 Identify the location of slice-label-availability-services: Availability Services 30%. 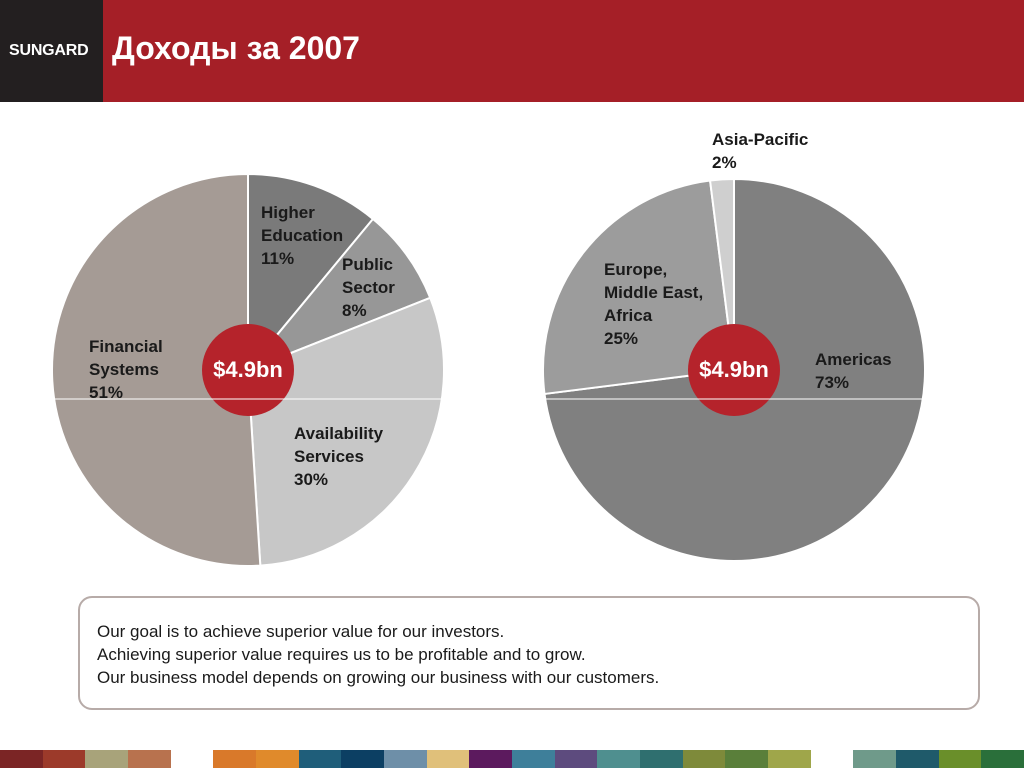
(339, 456).